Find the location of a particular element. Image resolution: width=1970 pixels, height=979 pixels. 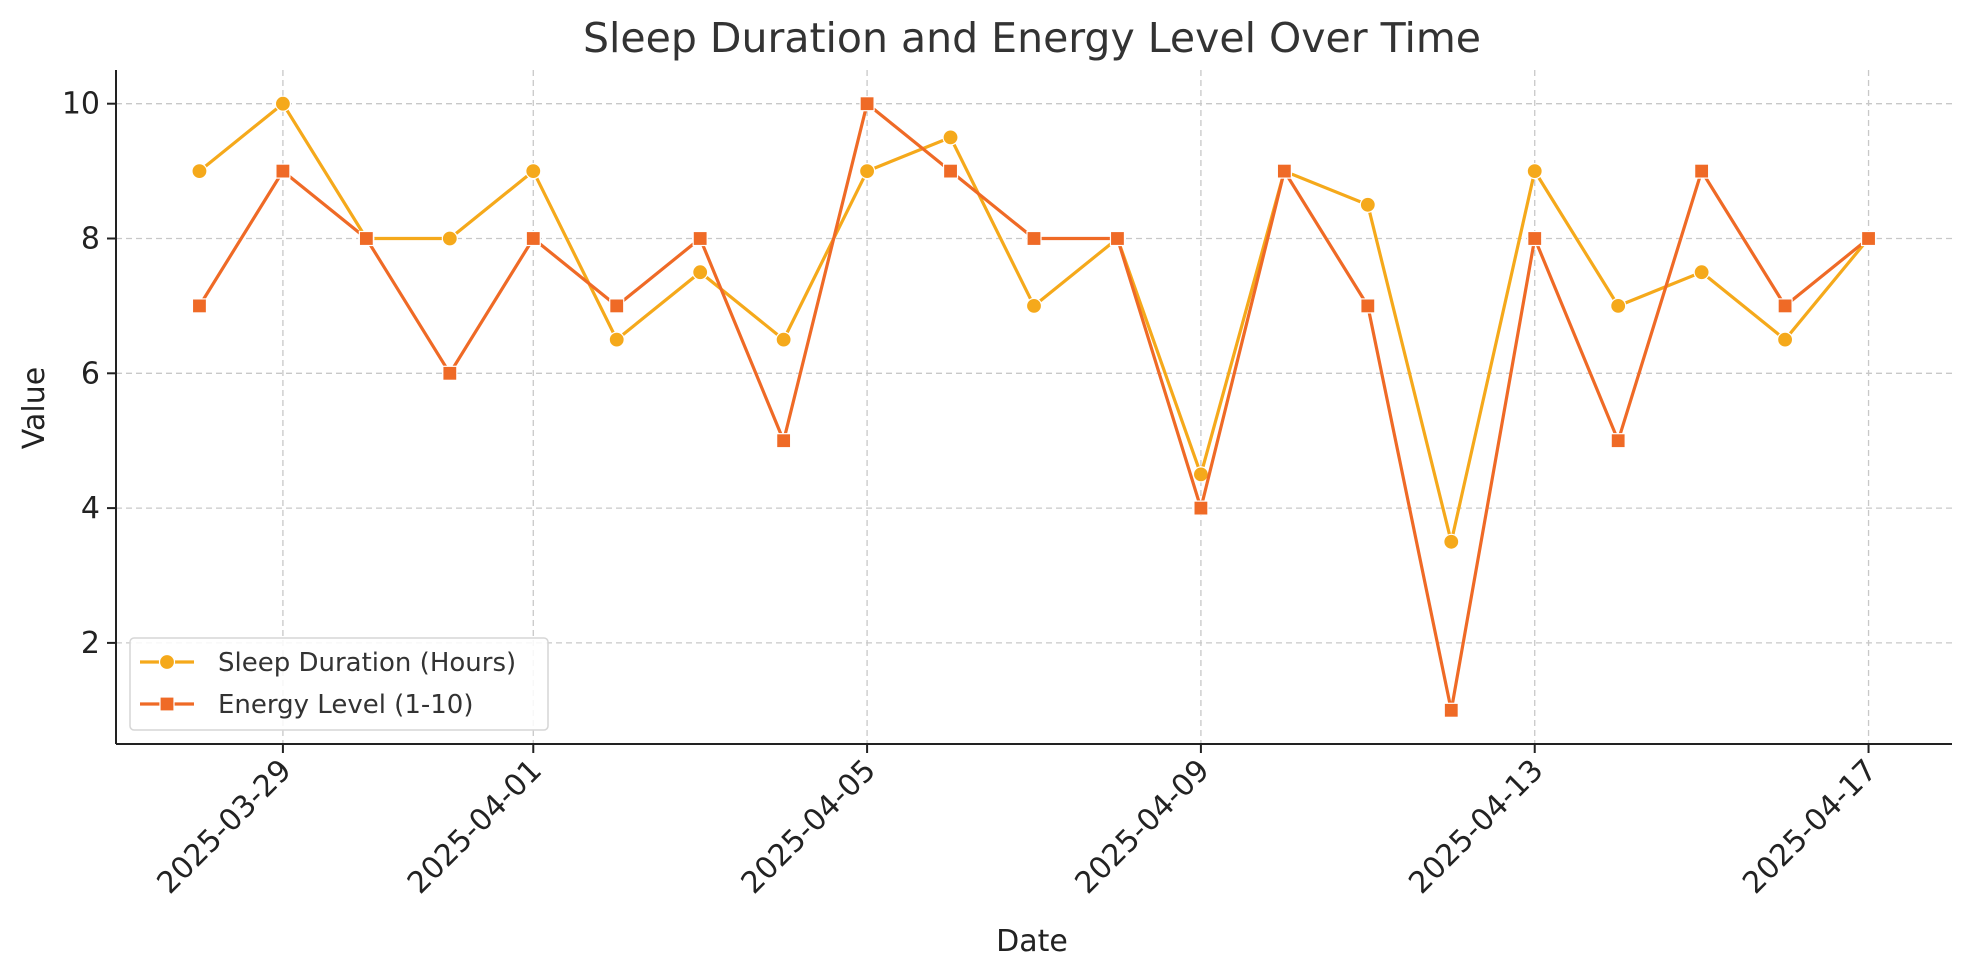

y-tick-label: 6 is located at coordinates (90, 373).